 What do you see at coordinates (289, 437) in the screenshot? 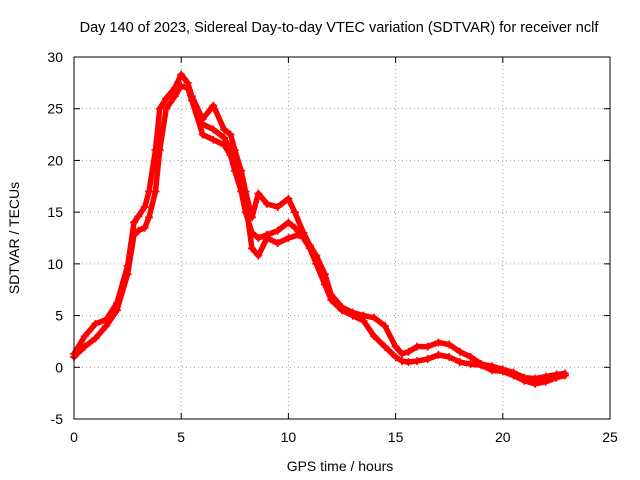
I see `x-tick-label: 10` at bounding box center [289, 437].